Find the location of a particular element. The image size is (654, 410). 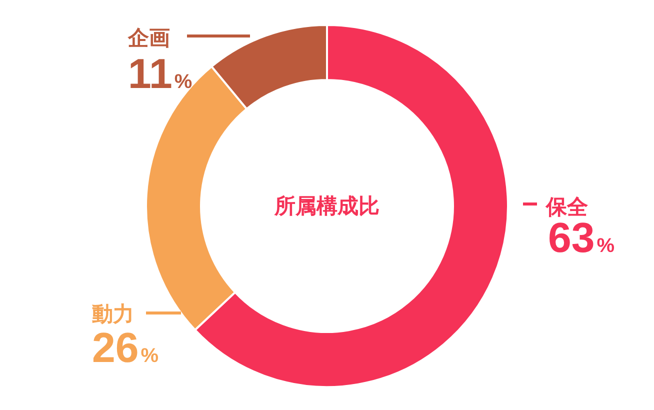

text: 所属構成比 is located at coordinates (327, 206).